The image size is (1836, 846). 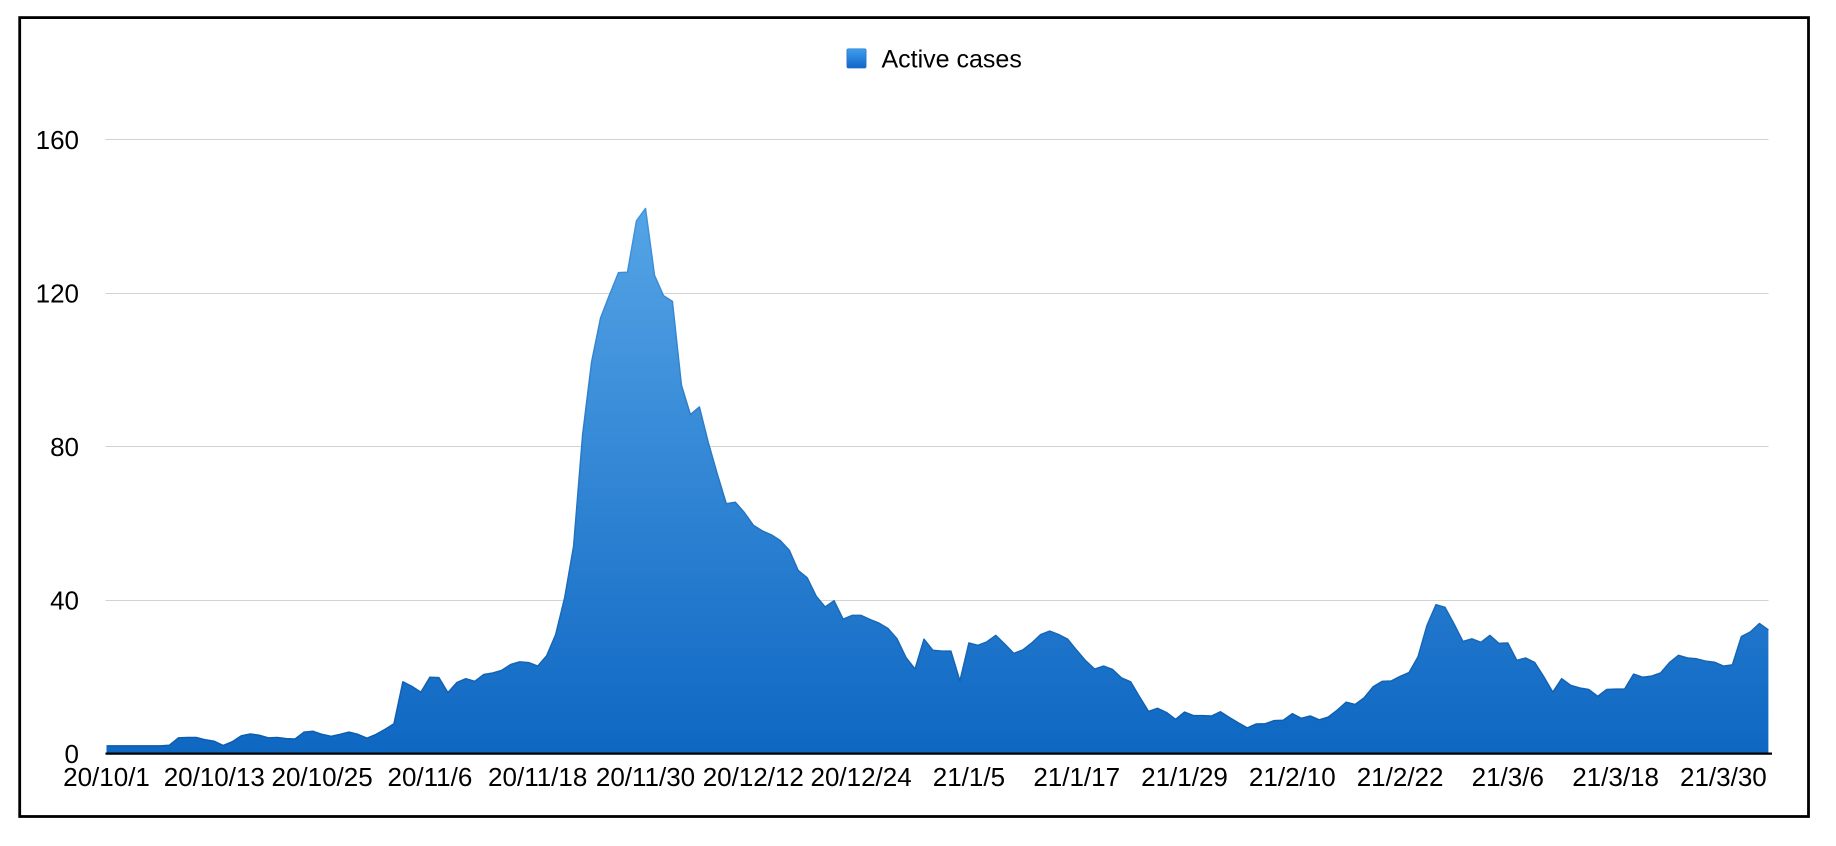 What do you see at coordinates (57, 293) in the screenshot?
I see `svg-text: 120` at bounding box center [57, 293].